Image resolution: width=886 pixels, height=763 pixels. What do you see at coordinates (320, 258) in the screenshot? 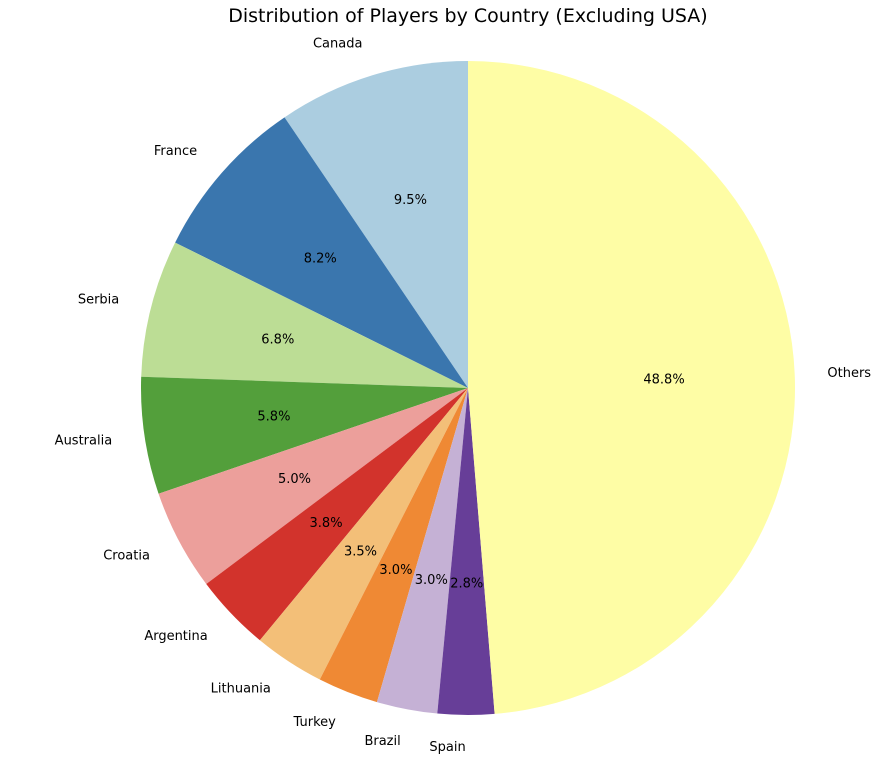
I see `percent-label-france: 8.2%` at bounding box center [320, 258].